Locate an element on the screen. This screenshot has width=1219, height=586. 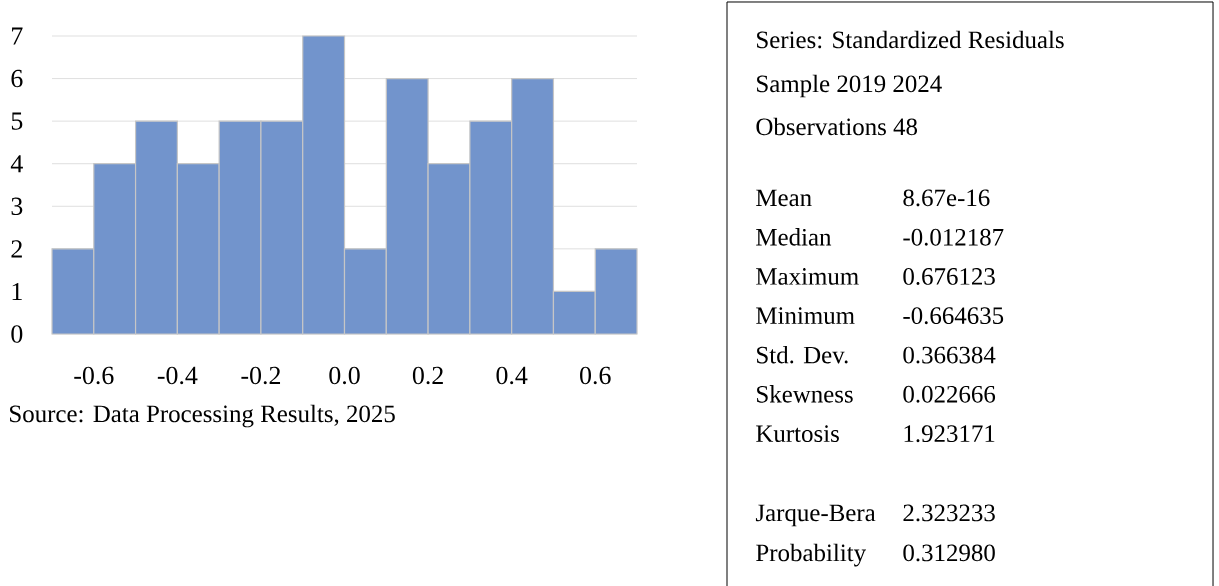
text: Std. Dev. is located at coordinates (802, 354).